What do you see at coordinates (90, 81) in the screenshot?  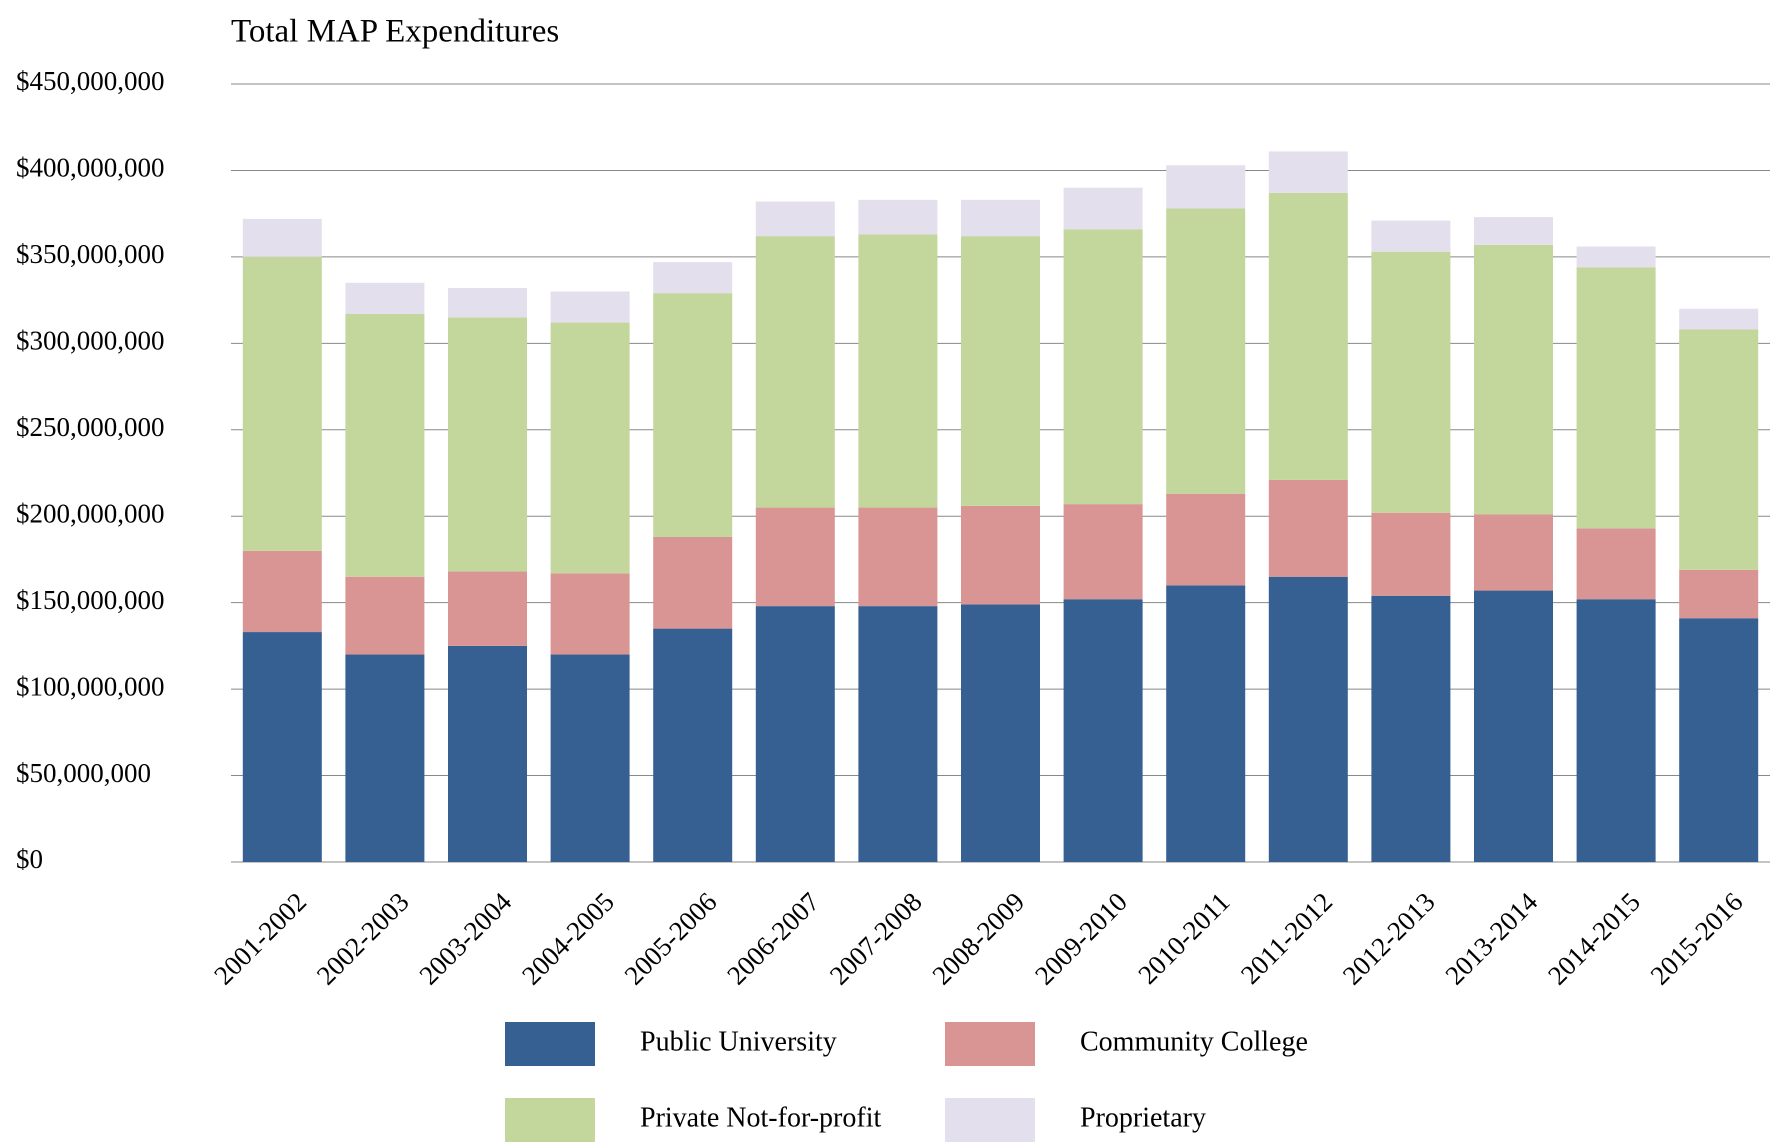 I see `y-tick-label: $450,000,000` at bounding box center [90, 81].